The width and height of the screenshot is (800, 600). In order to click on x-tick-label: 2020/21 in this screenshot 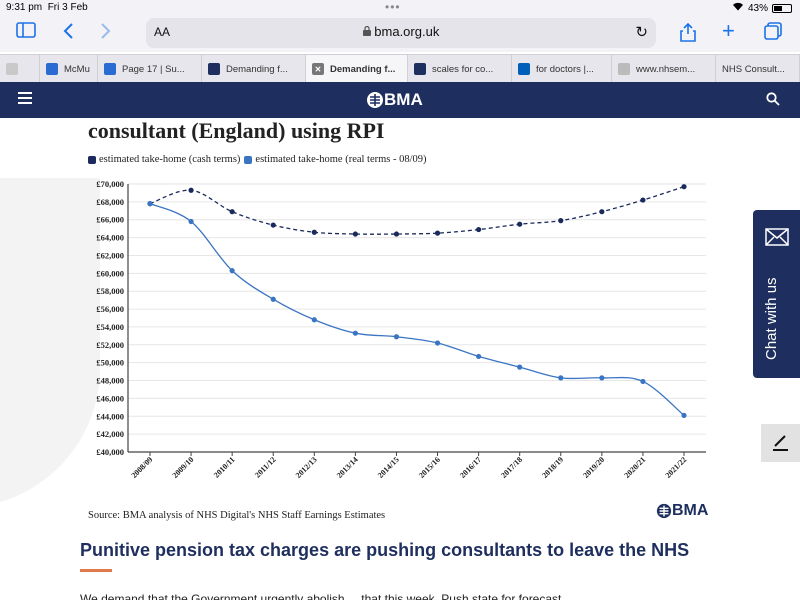, I will do `click(634, 467)`.